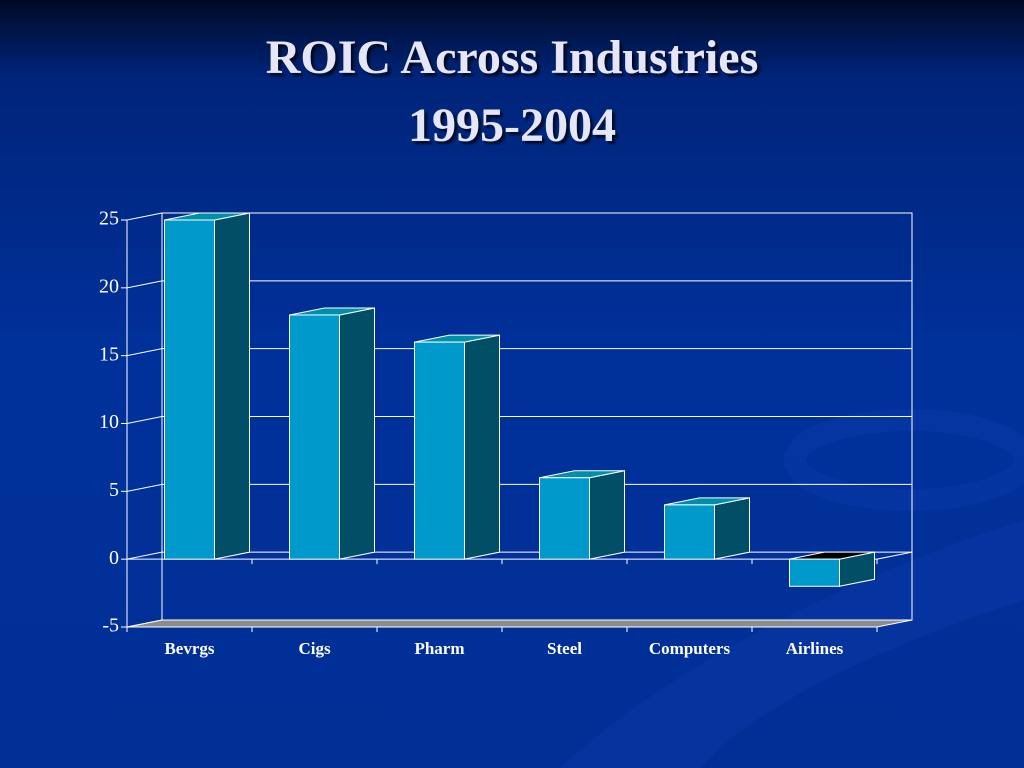  Describe the element at coordinates (110, 626) in the screenshot. I see `y-tick-label: -5` at that location.